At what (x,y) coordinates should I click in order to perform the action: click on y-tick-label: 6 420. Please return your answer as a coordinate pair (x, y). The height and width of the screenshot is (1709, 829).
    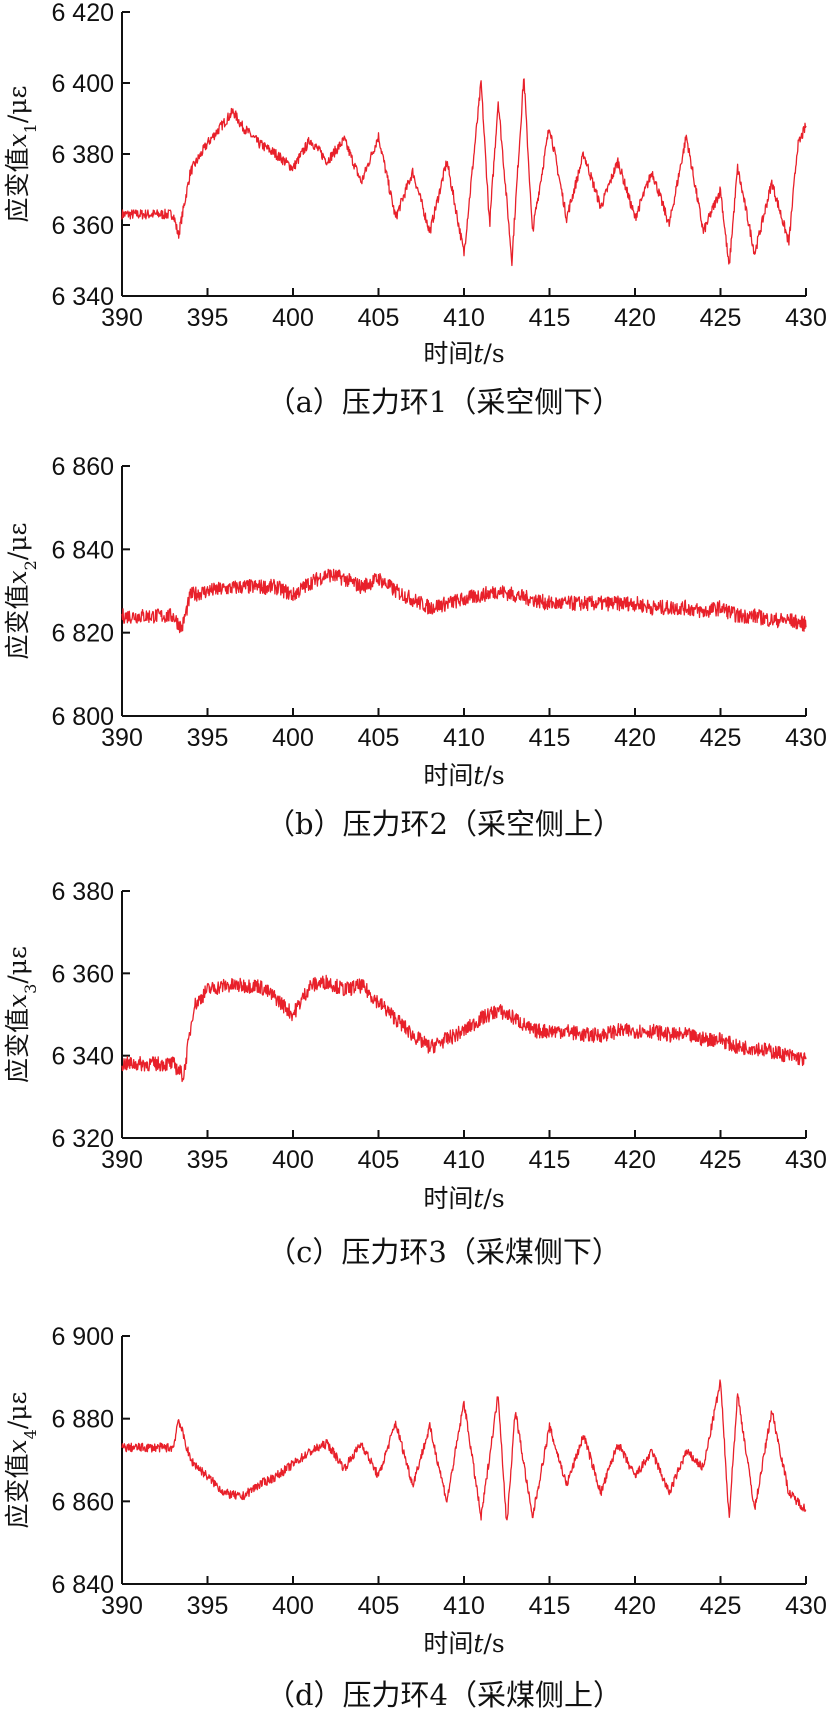
    Looking at the image, I should click on (82, 13).